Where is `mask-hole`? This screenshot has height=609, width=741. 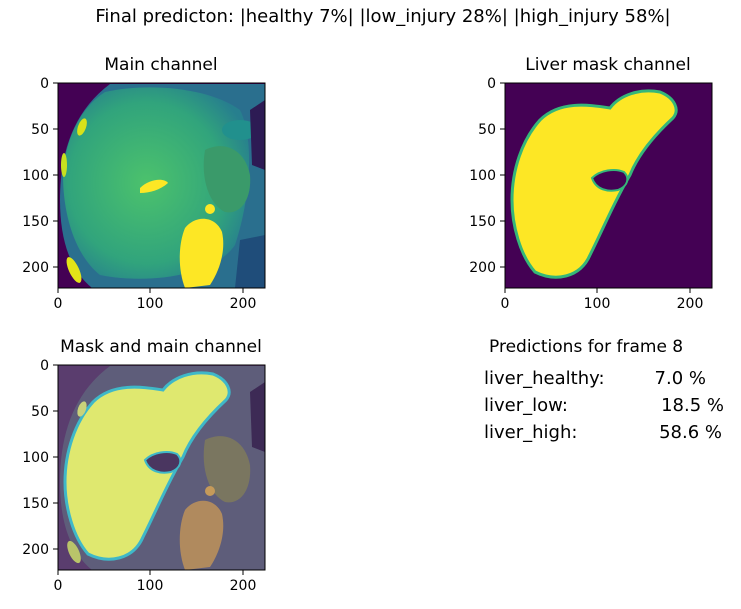 mask-hole is located at coordinates (609, 180).